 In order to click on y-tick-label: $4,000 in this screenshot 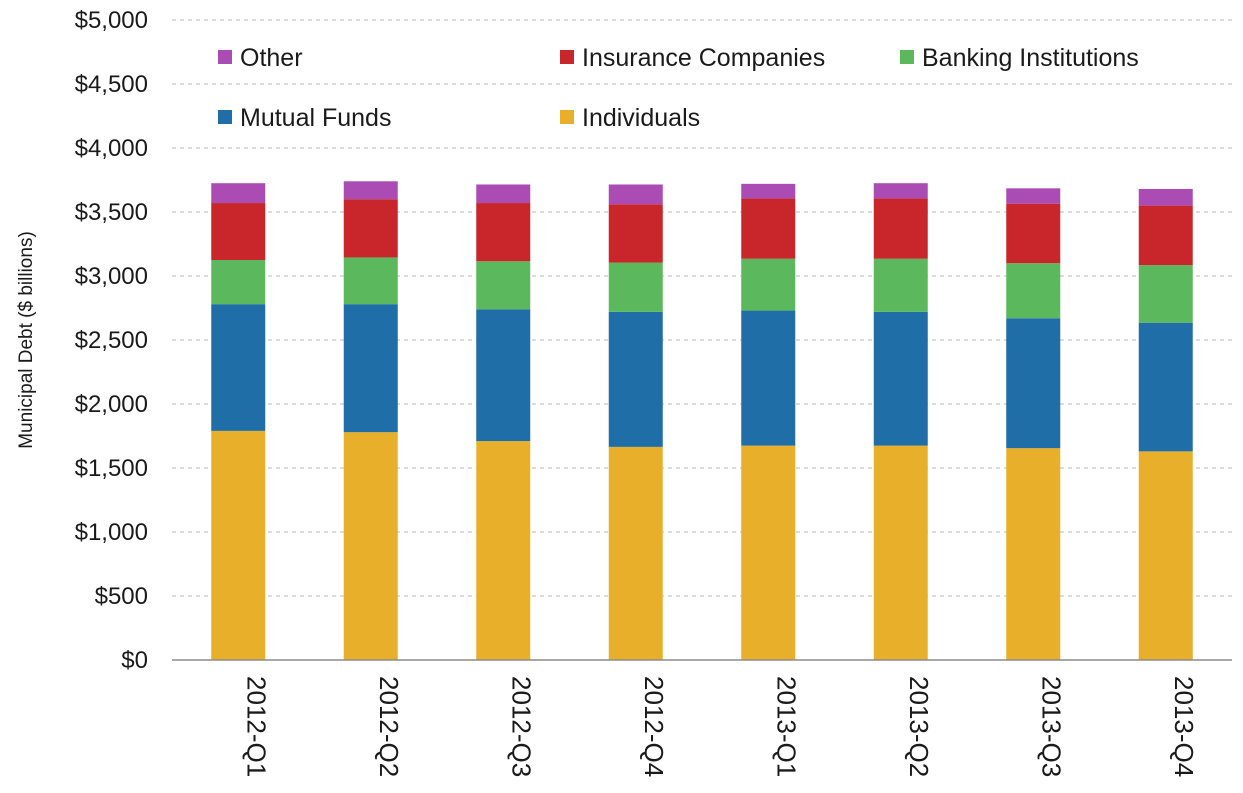, I will do `click(111, 148)`.